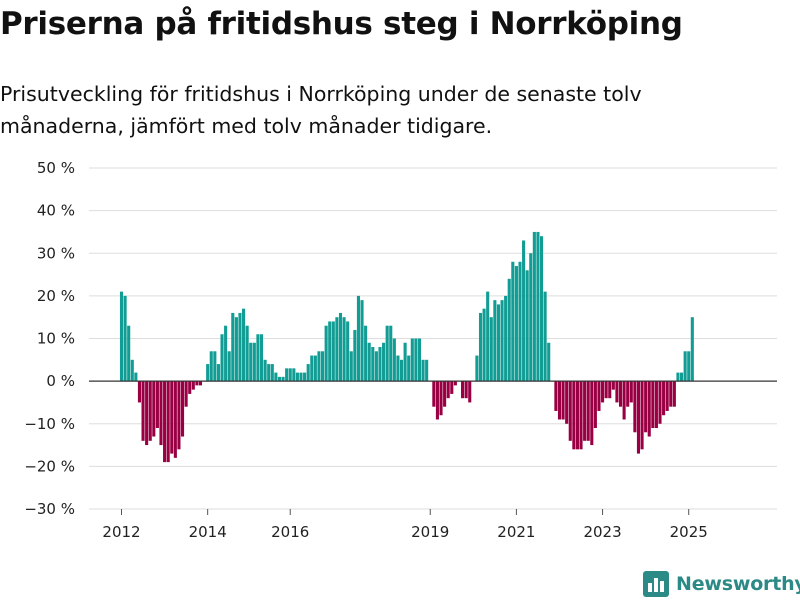  I want to click on last-value-label: 15 %, so click(718, 2).